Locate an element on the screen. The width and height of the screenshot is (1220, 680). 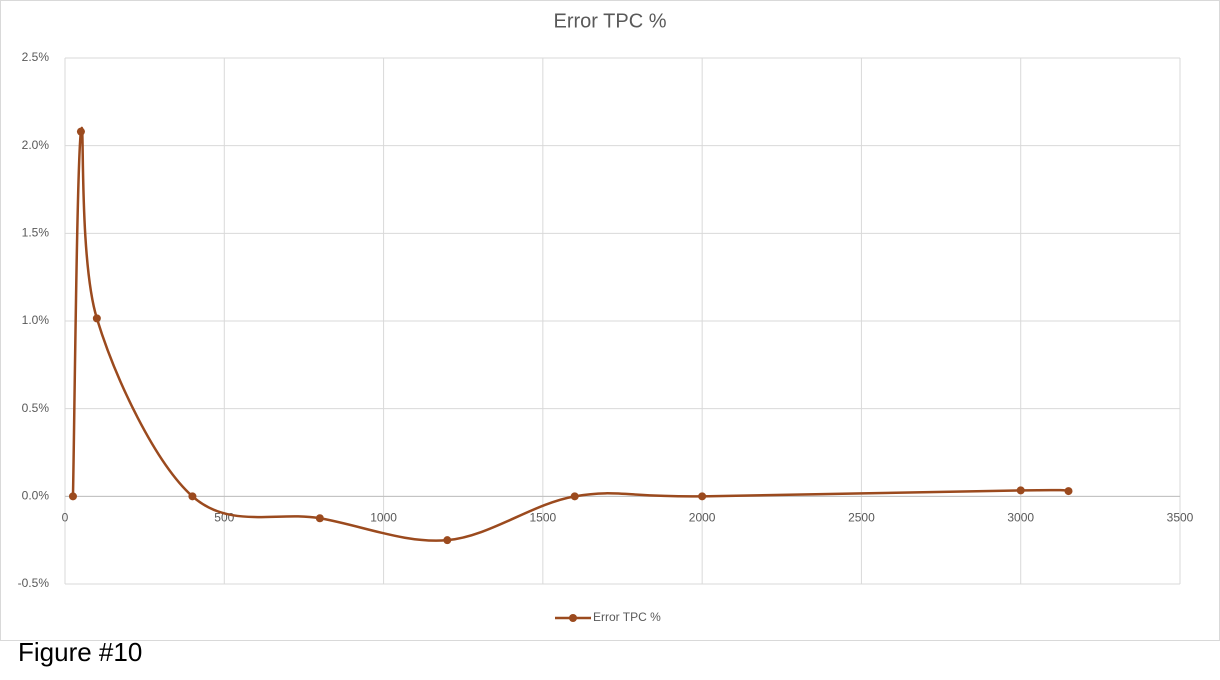
y-tick-label: 0.5% is located at coordinates (36, 408).